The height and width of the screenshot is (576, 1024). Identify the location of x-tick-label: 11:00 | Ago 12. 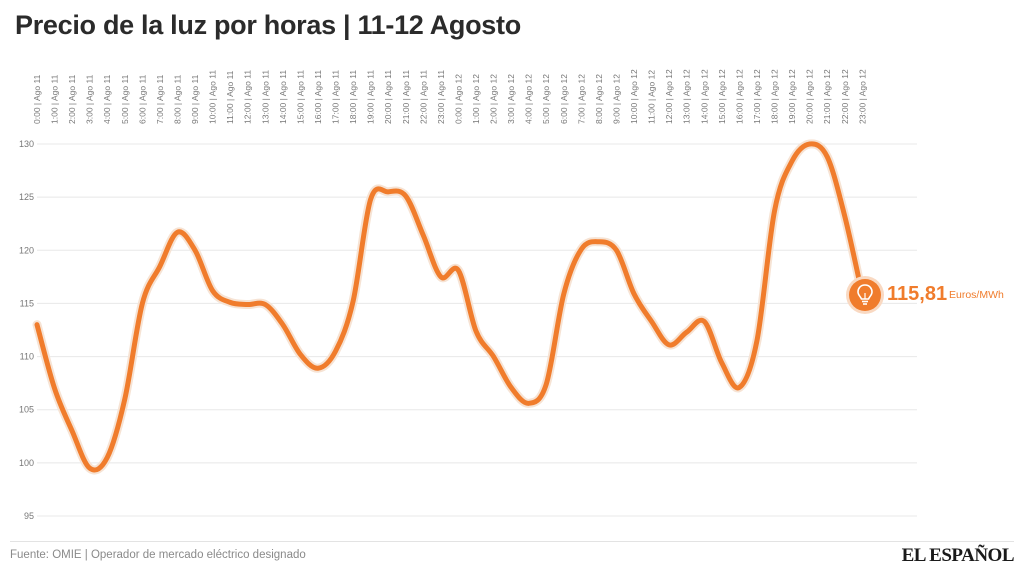
(652, 97).